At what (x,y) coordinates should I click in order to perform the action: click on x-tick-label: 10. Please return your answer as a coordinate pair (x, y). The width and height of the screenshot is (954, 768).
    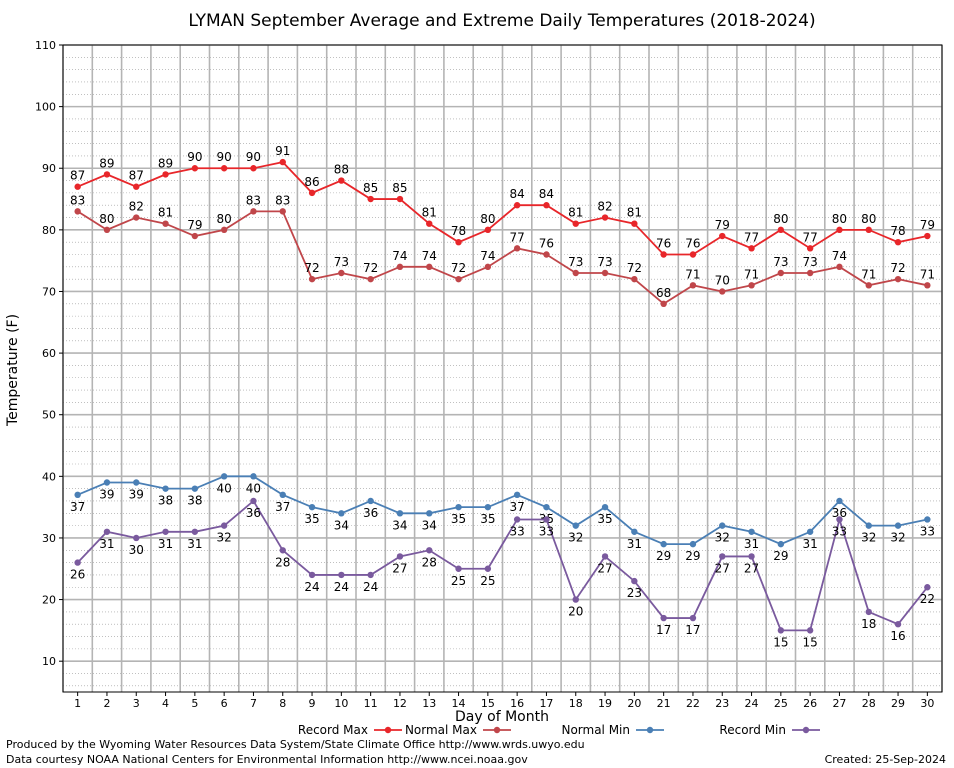
    Looking at the image, I should click on (341, 703).